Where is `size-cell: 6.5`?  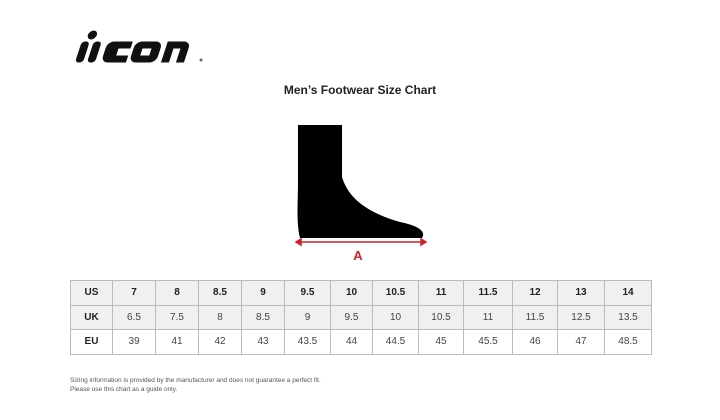
size-cell: 6.5 is located at coordinates (134, 317).